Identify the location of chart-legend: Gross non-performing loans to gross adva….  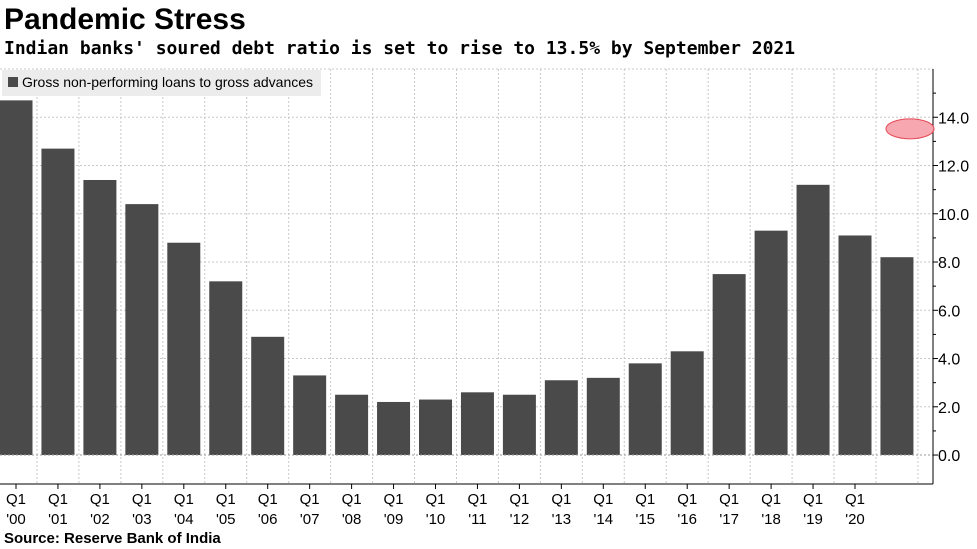
(162, 83).